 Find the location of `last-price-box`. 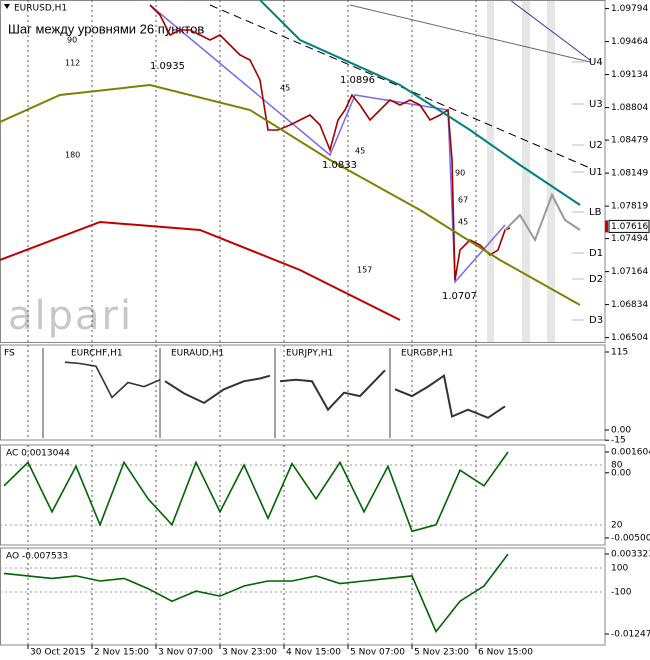

last-price-box is located at coordinates (629, 226).